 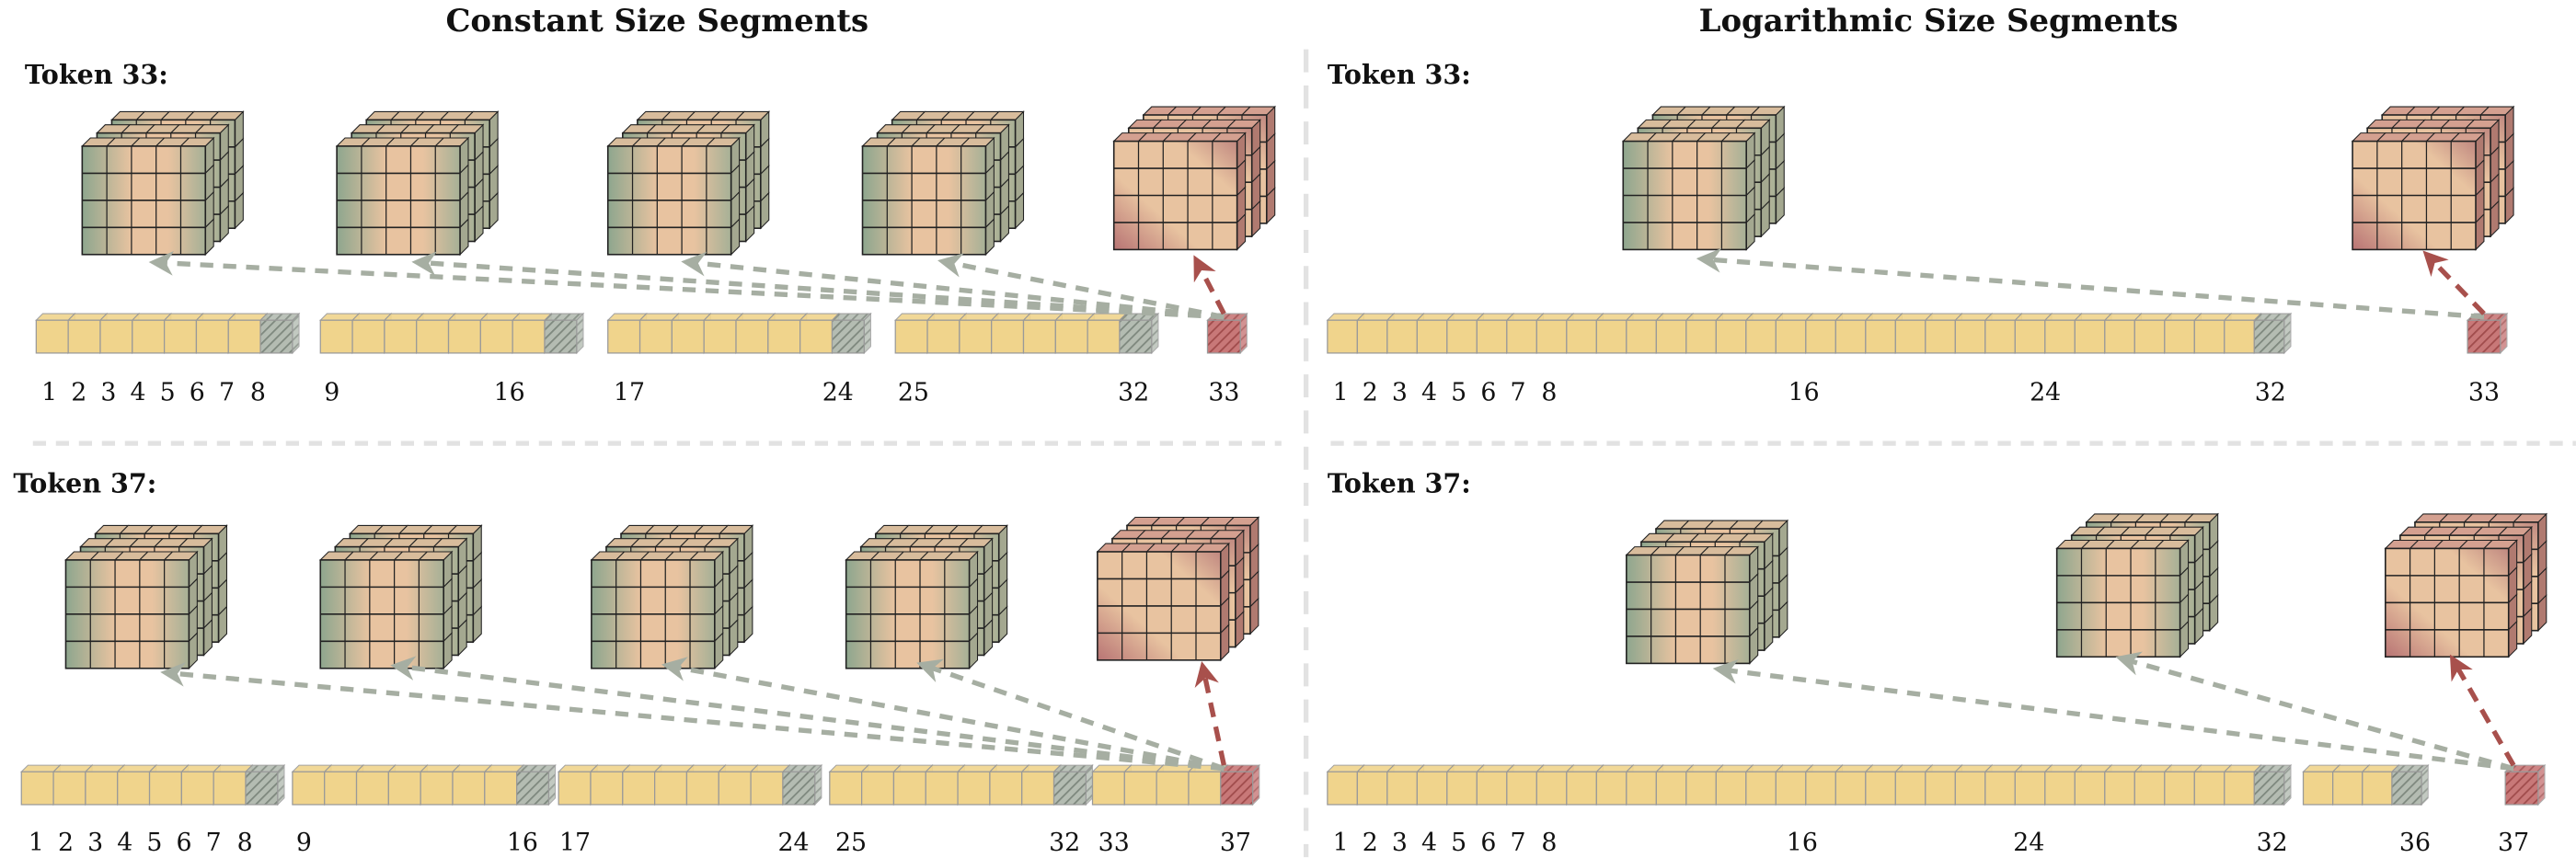 What do you see at coordinates (1399, 75) in the screenshot?
I see `panel-label-log-33: Token 33:` at bounding box center [1399, 75].